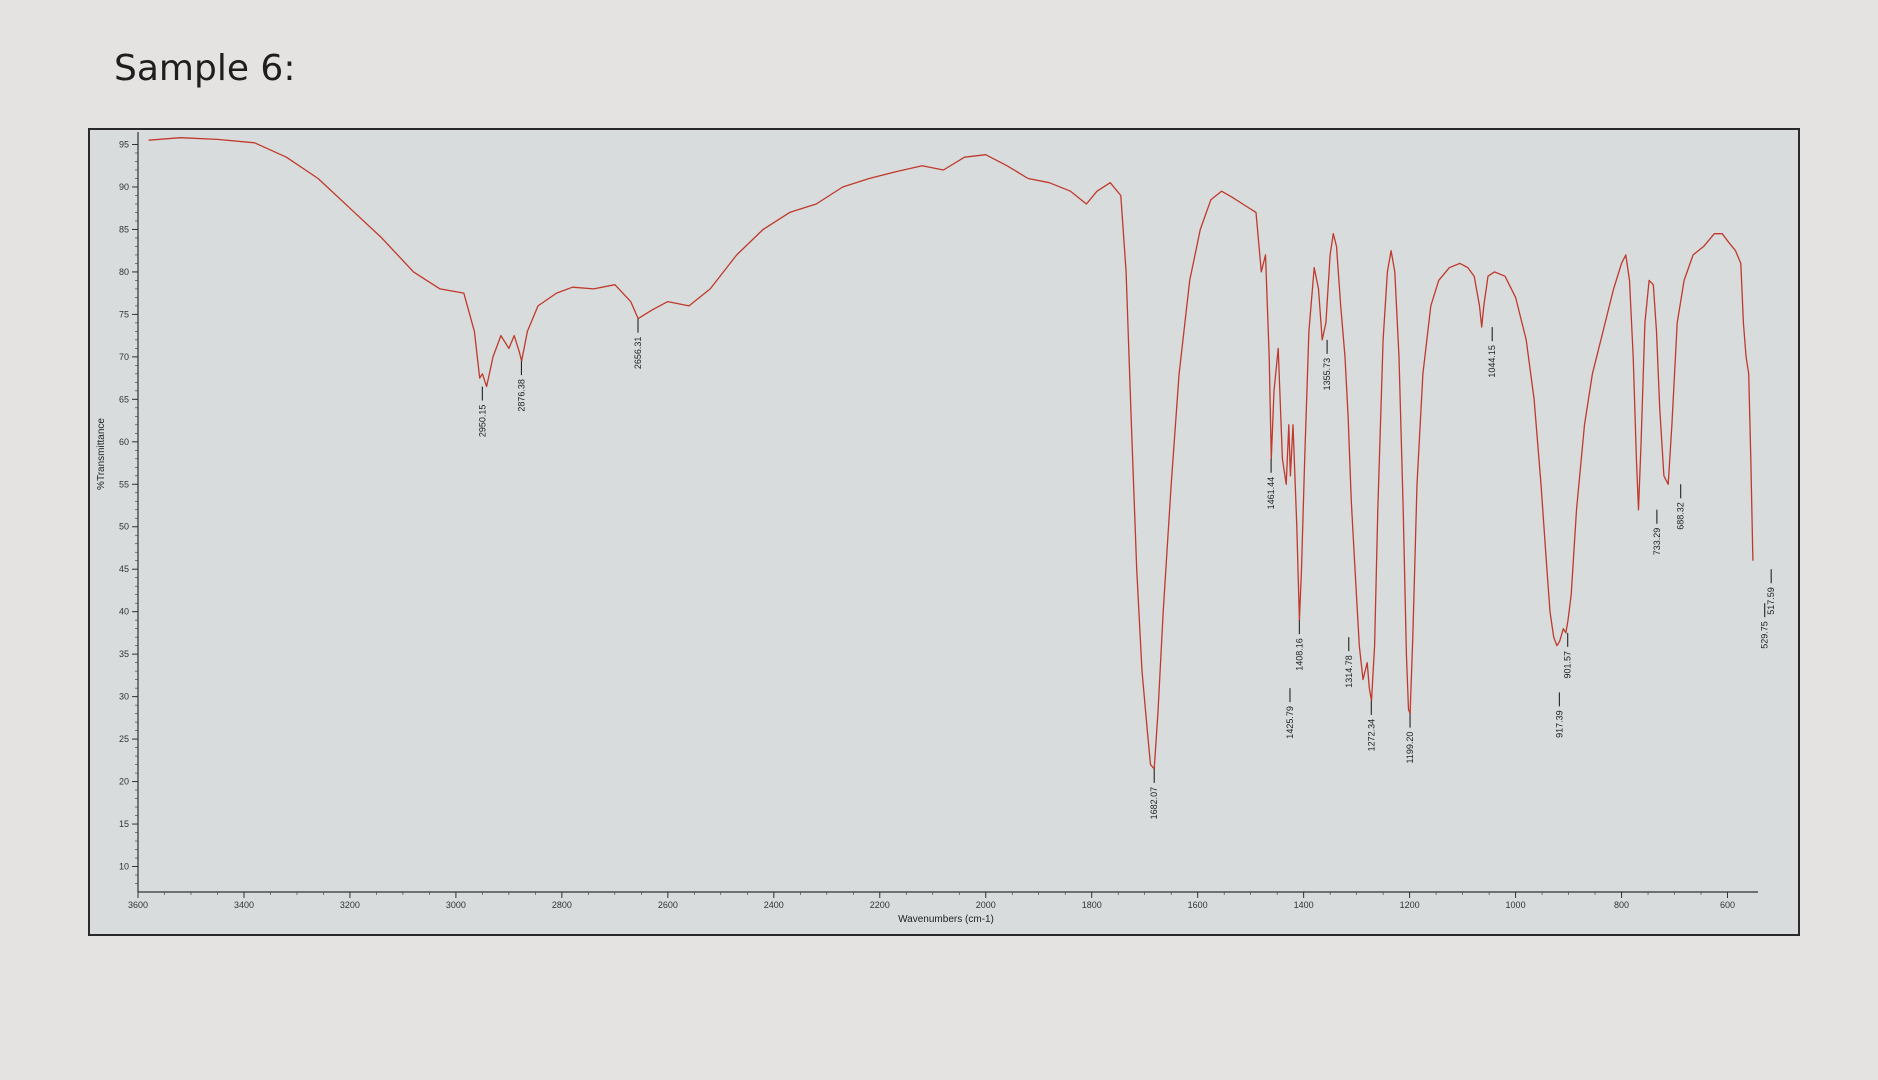 Image resolution: width=1878 pixels, height=1080 pixels. What do you see at coordinates (350, 905) in the screenshot?
I see `x-tick-label: 3200` at bounding box center [350, 905].